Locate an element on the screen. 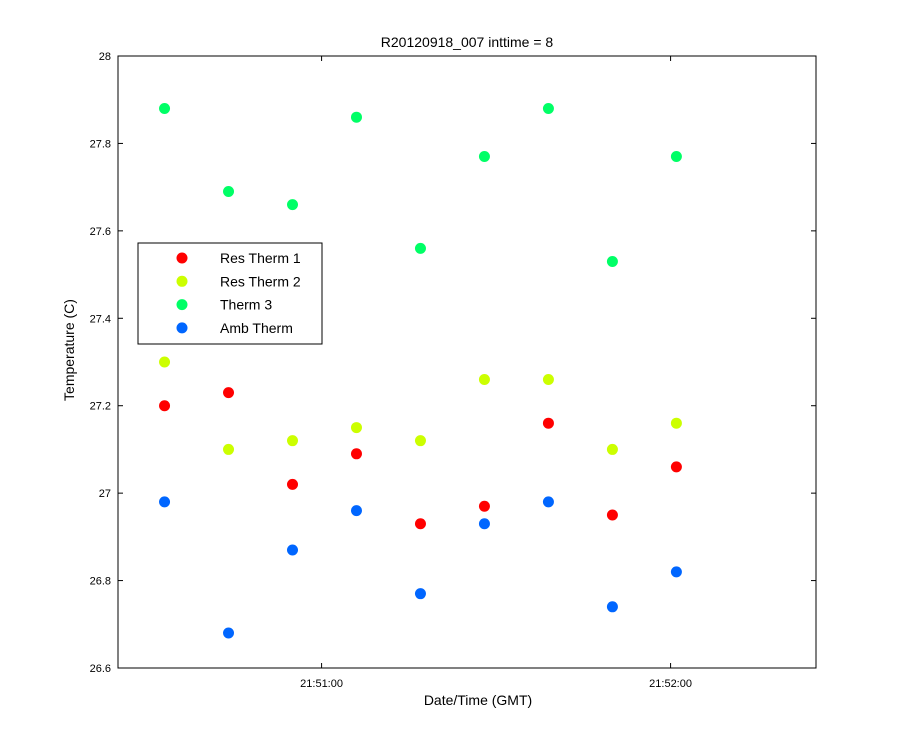 The width and height of the screenshot is (900, 750). y-tick-label: 26.8 is located at coordinates (100, 582).